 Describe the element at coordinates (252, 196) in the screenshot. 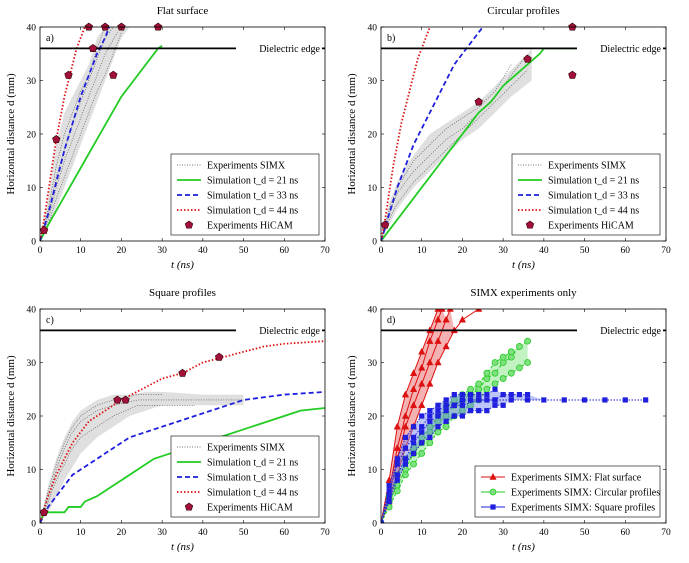

I see `legend-label: Simulation t_d = 33 ns` at that location.